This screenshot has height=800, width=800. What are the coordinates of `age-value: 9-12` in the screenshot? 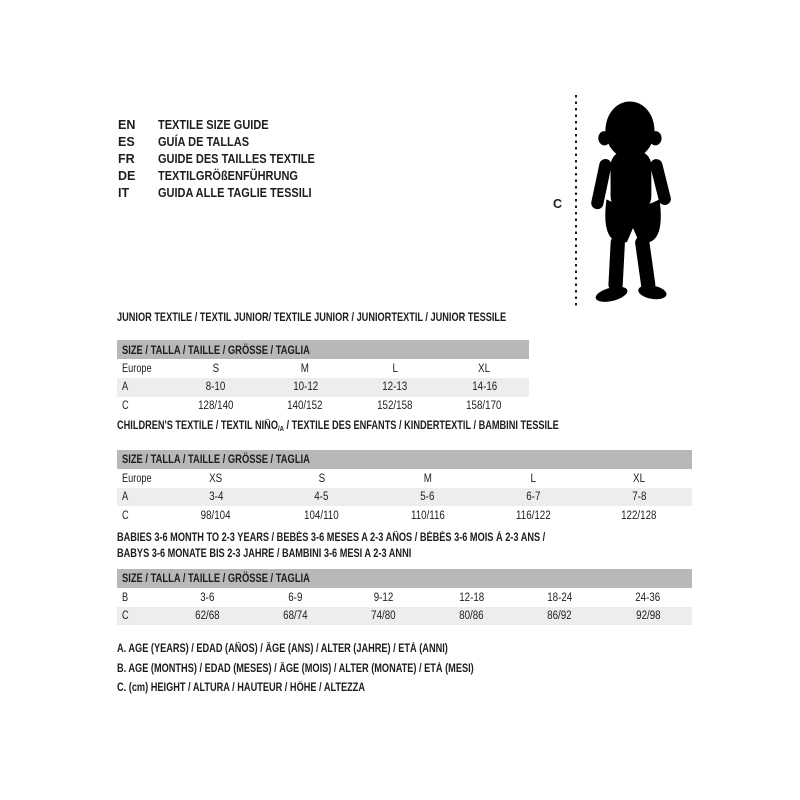 It's located at (383, 597).